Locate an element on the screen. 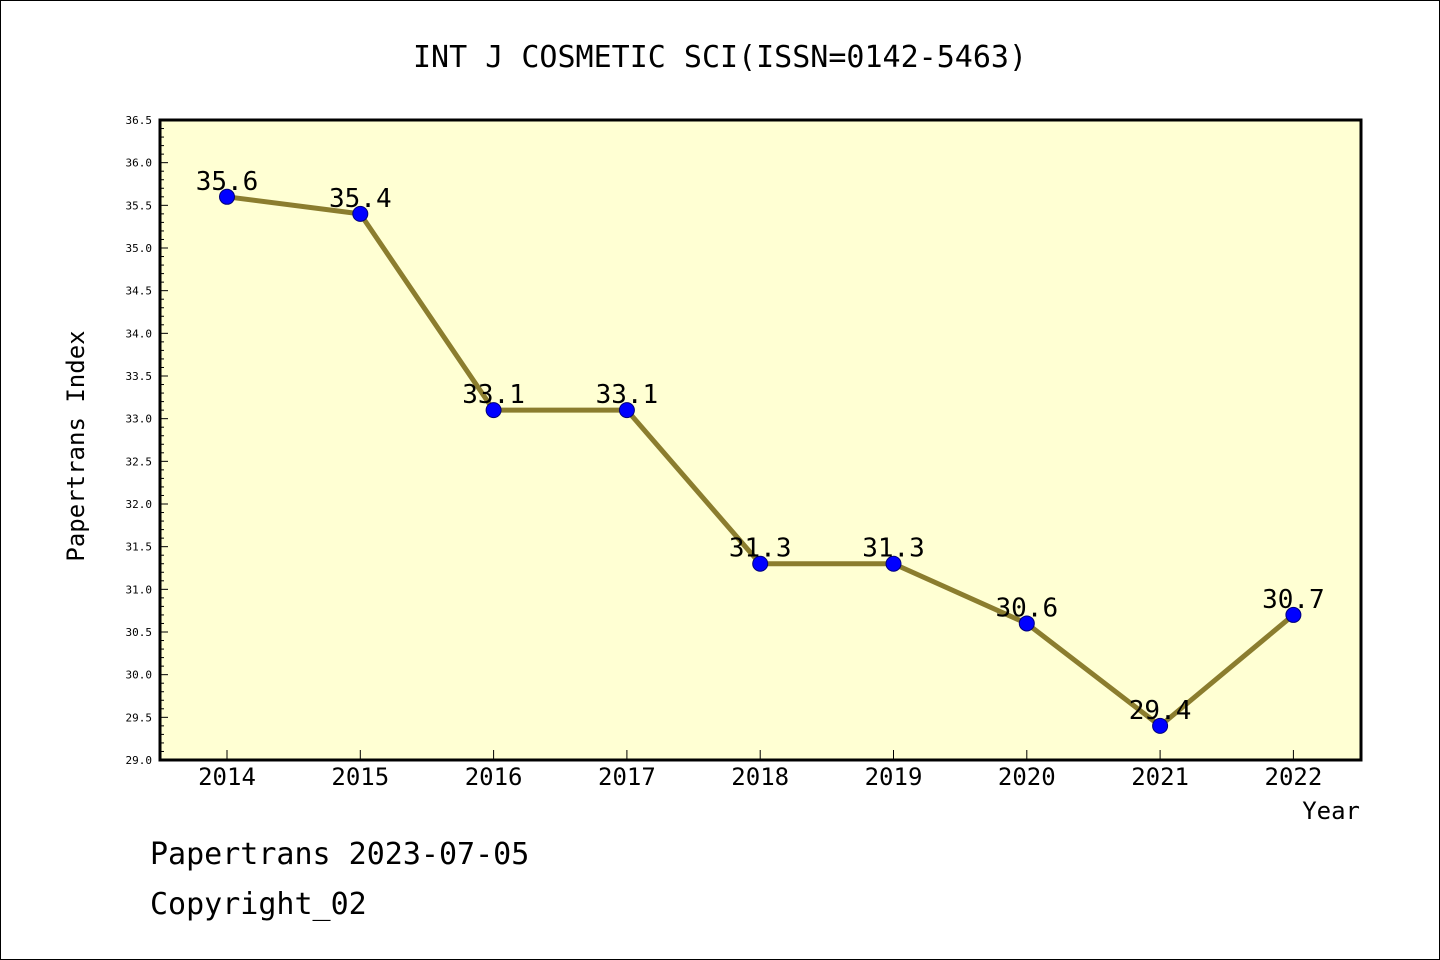 This screenshot has height=960, width=1440. y-tick-label: 30.0 is located at coordinates (139, 675).